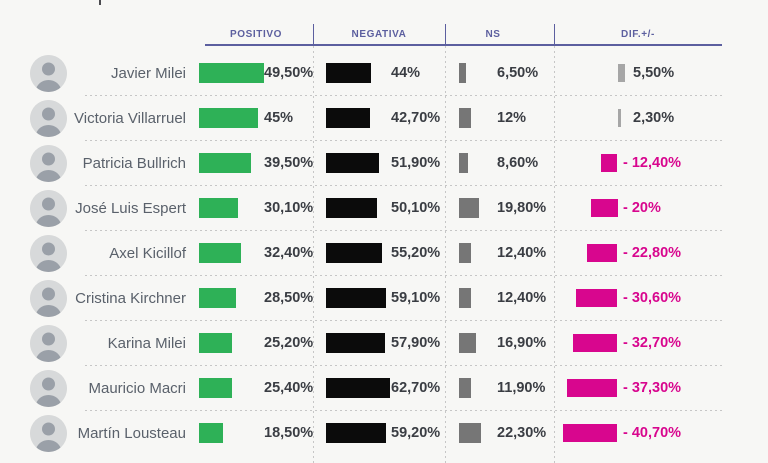 This screenshot has height=463, width=768. I want to click on person-name: Cristina Kirchner, so click(130, 298).